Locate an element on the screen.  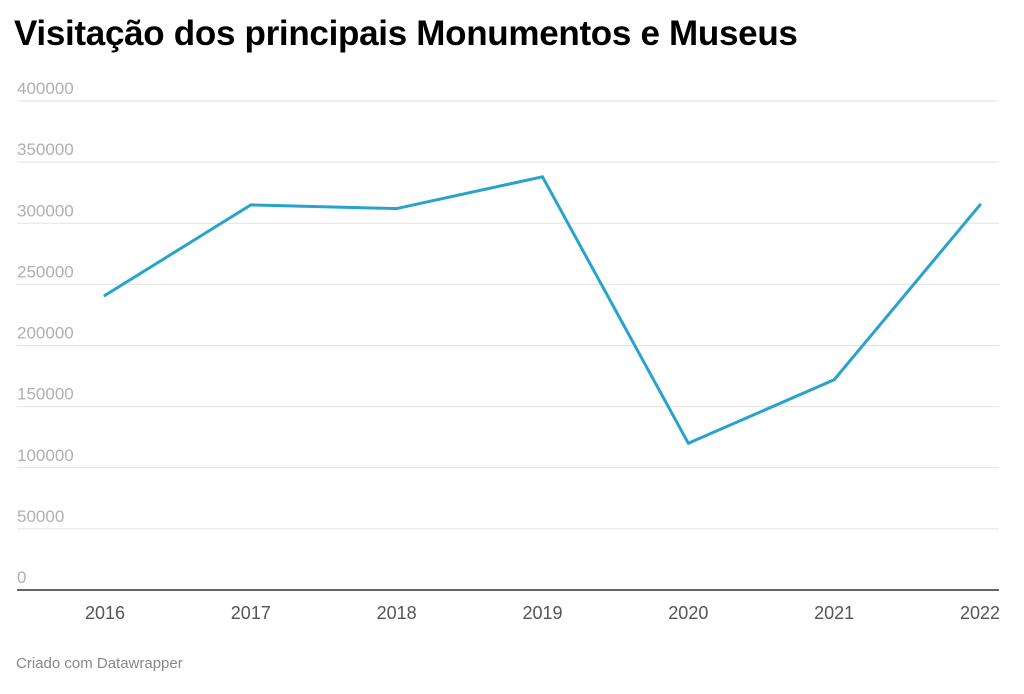
y-tick-label: 150000 is located at coordinates (45, 394).